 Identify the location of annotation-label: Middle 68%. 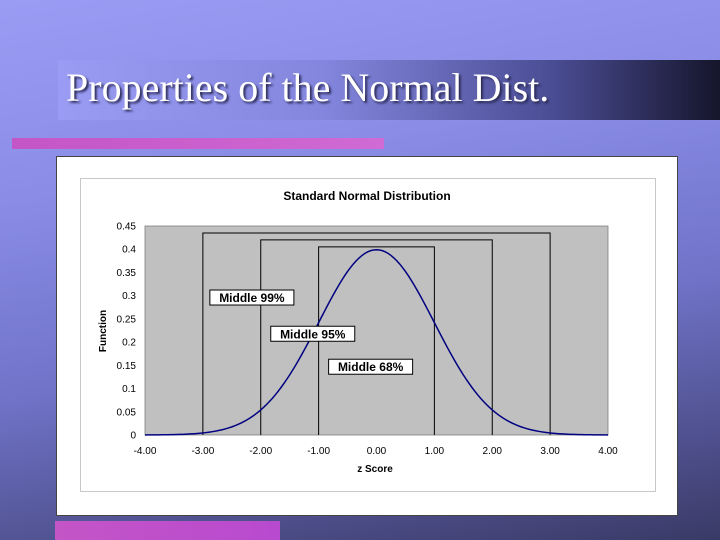
(371, 367).